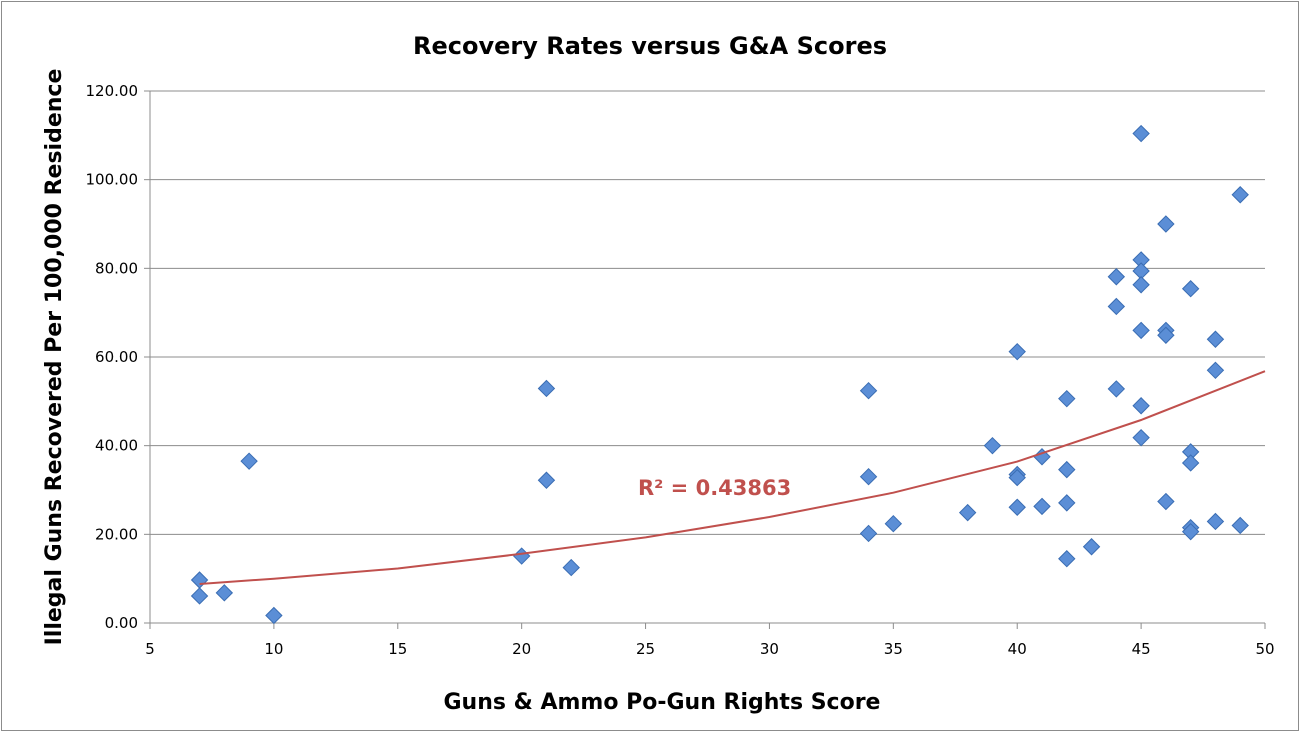  What do you see at coordinates (273, 649) in the screenshot?
I see `x-tick-label: 10` at bounding box center [273, 649].